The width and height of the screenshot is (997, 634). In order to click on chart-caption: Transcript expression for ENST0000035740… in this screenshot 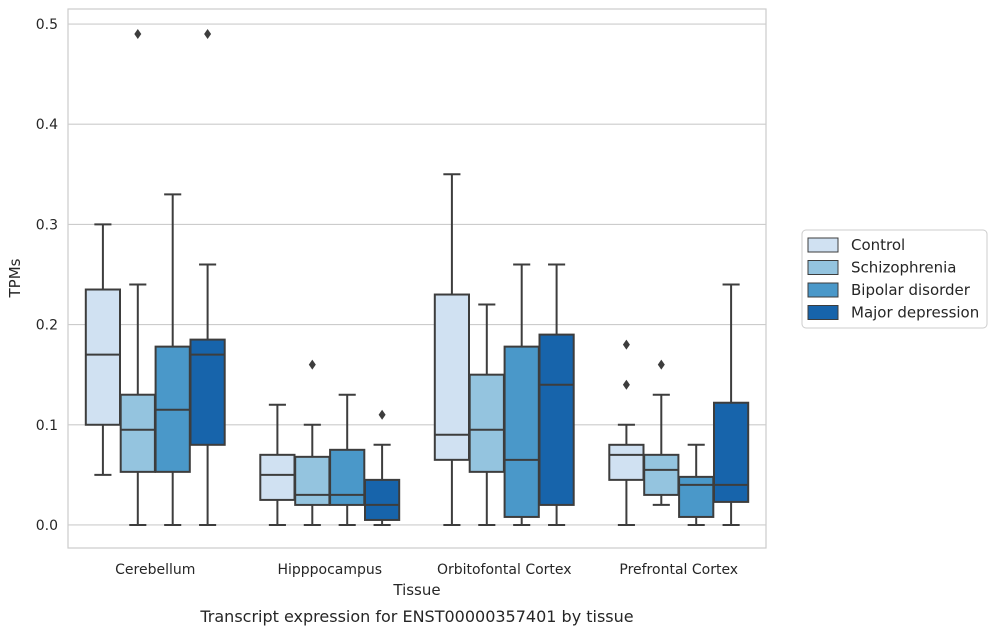, I will do `click(416, 616)`.